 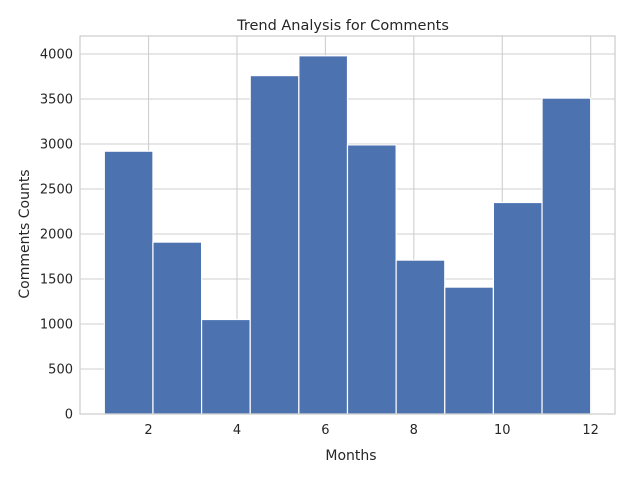 What do you see at coordinates (56, 325) in the screenshot?
I see `y-tick-label: 1000` at bounding box center [56, 325].